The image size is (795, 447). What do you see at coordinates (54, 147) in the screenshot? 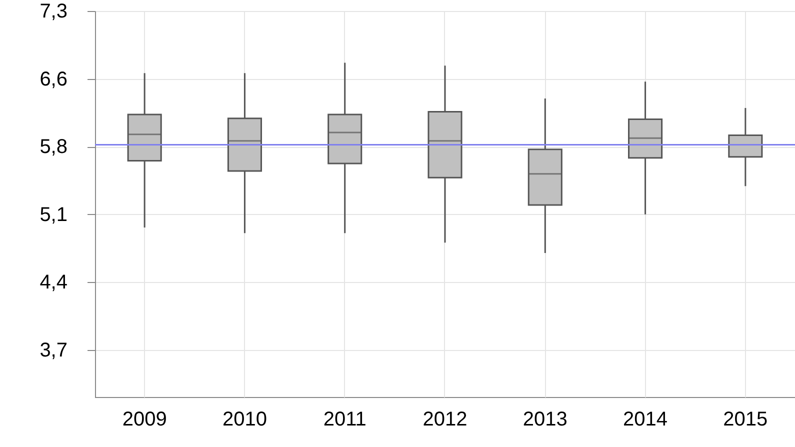
I see `y-tick-label: 5,8` at bounding box center [54, 147].